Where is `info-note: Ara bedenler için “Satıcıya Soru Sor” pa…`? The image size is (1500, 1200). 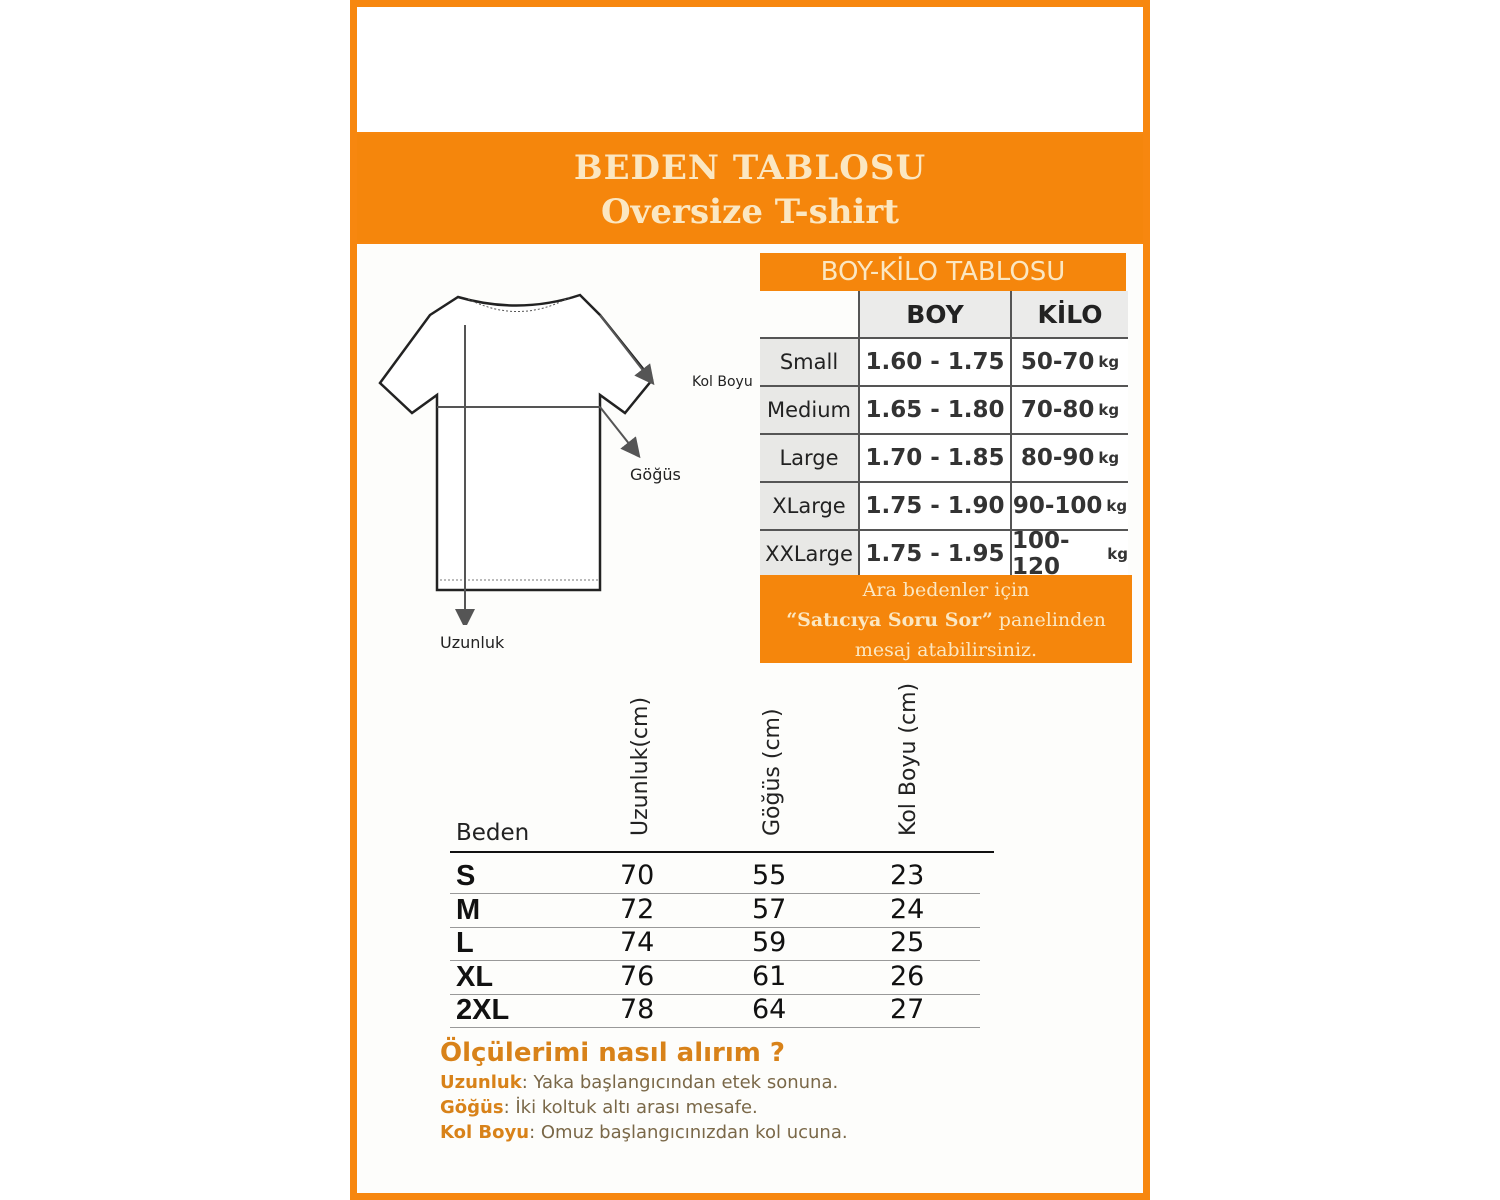
info-note: Ara bedenler için “Satıcıya Soru Sor” pa… is located at coordinates (946, 619).